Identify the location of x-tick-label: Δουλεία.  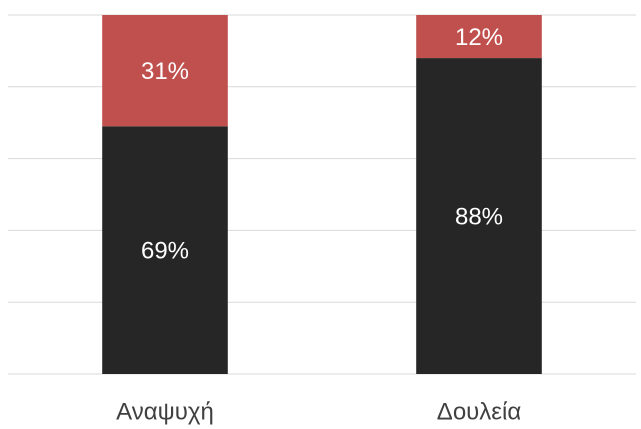
(479, 411).